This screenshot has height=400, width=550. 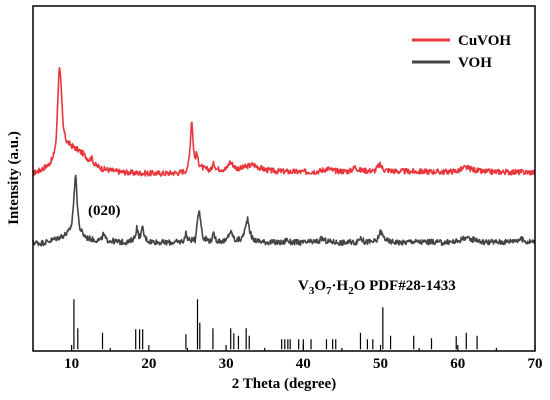 What do you see at coordinates (226, 364) in the screenshot?
I see `x-tick-label: 30` at bounding box center [226, 364].